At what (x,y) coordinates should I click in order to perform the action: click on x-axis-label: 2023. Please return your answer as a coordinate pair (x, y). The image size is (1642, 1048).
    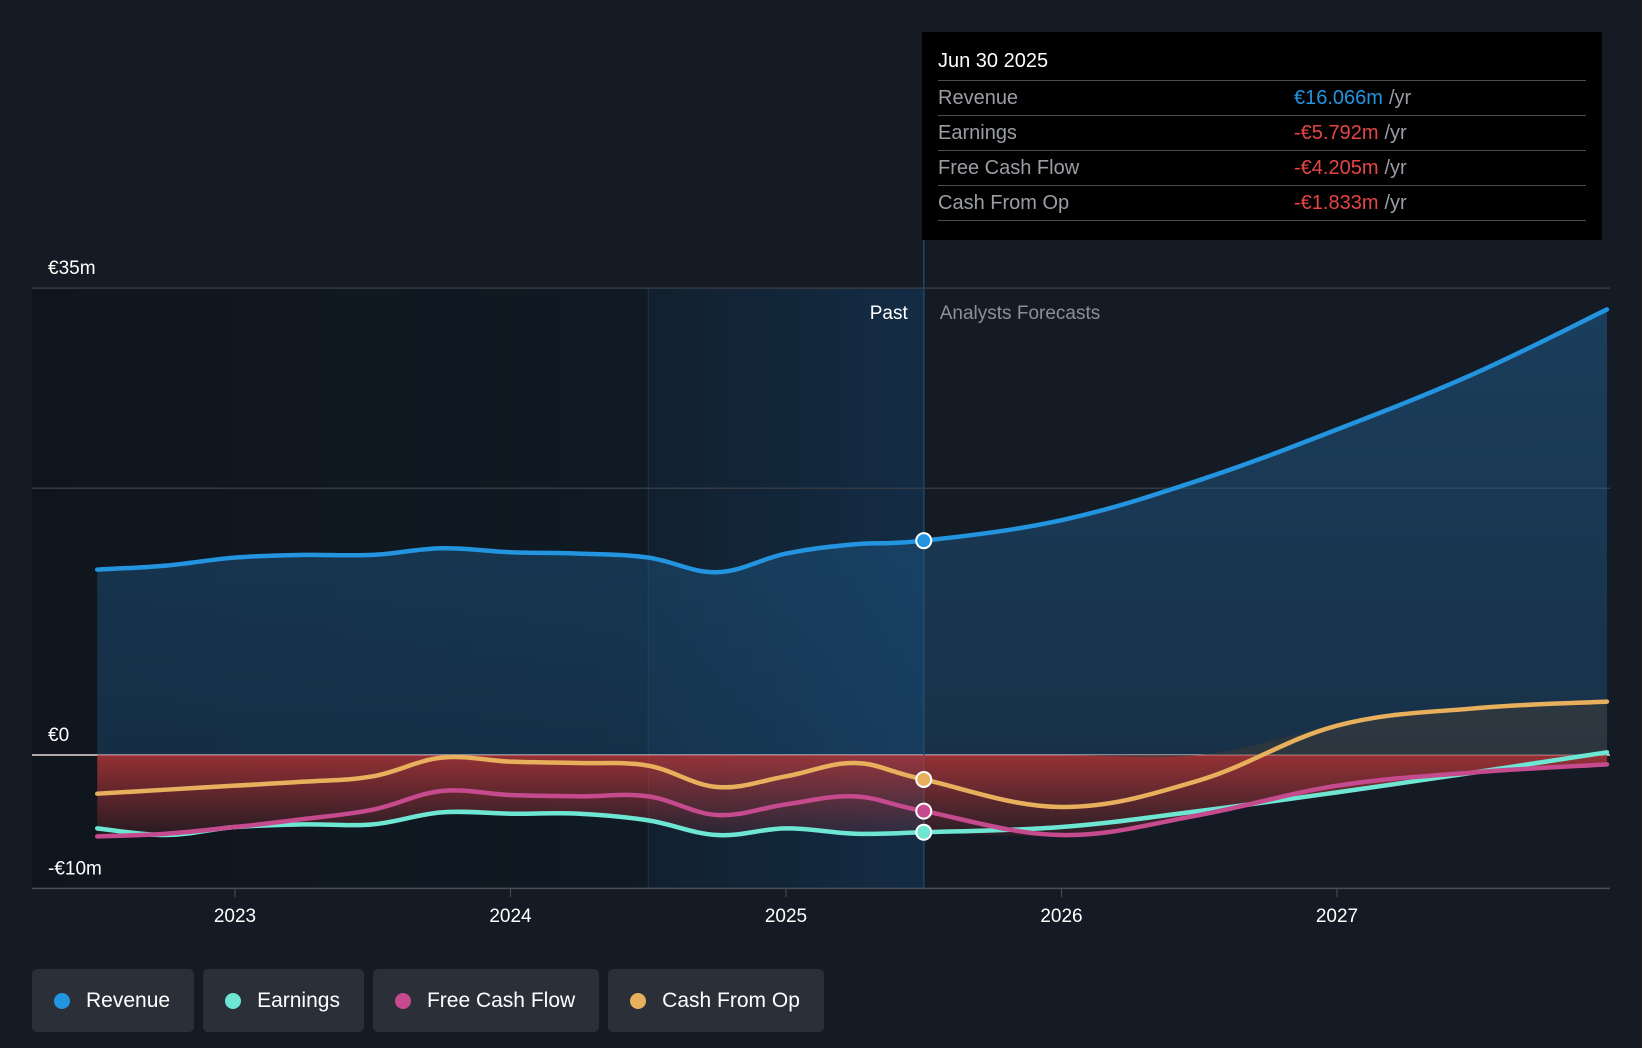
    Looking at the image, I should click on (235, 916).